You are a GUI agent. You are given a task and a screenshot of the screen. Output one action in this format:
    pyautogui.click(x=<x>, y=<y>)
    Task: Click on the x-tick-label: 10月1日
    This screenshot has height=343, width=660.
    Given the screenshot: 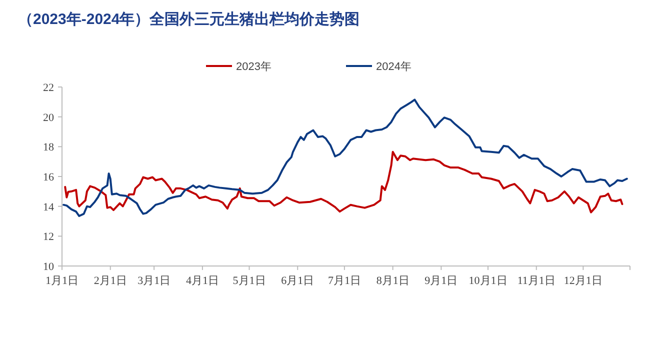 What is the action you would take?
    pyautogui.click(x=488, y=281)
    